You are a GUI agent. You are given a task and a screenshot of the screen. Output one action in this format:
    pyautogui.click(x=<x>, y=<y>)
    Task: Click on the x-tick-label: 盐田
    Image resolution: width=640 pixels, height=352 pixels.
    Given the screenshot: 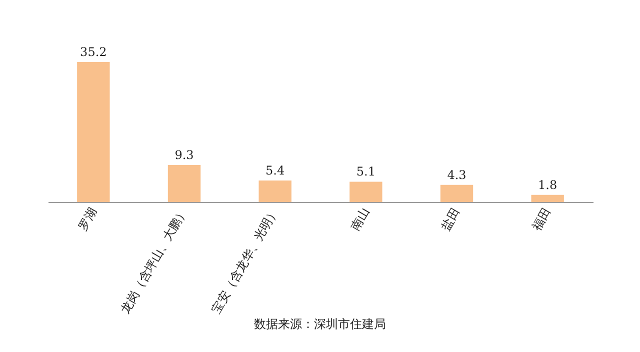 What is the action you would take?
    pyautogui.click(x=450, y=219)
    